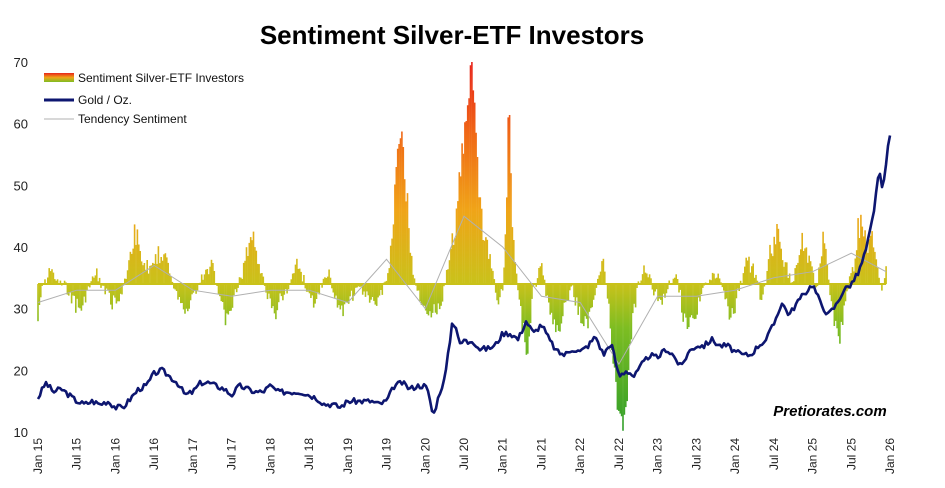 Image resolution: width=945 pixels, height=488 pixels. I want to click on x-tick-label: Jan 15, so click(38, 456).